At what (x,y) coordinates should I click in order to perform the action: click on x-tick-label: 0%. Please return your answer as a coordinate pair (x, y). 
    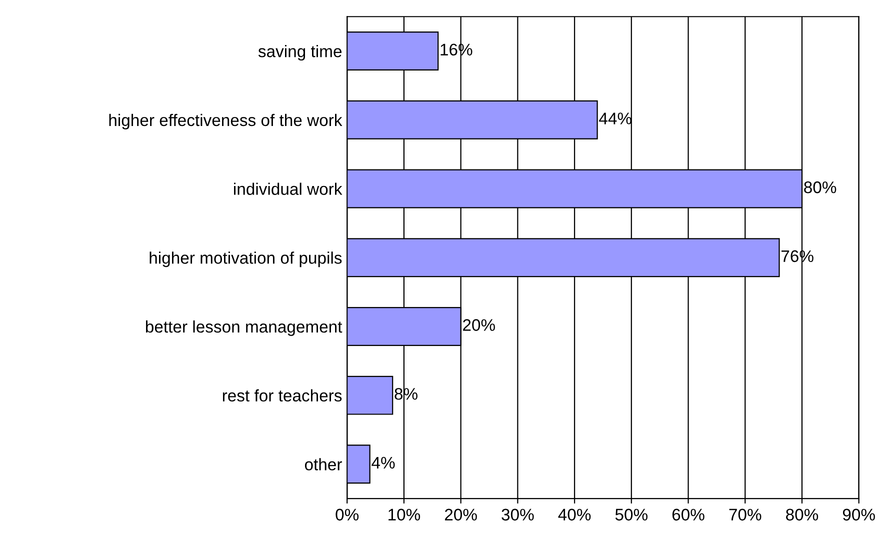
    Looking at the image, I should click on (347, 514).